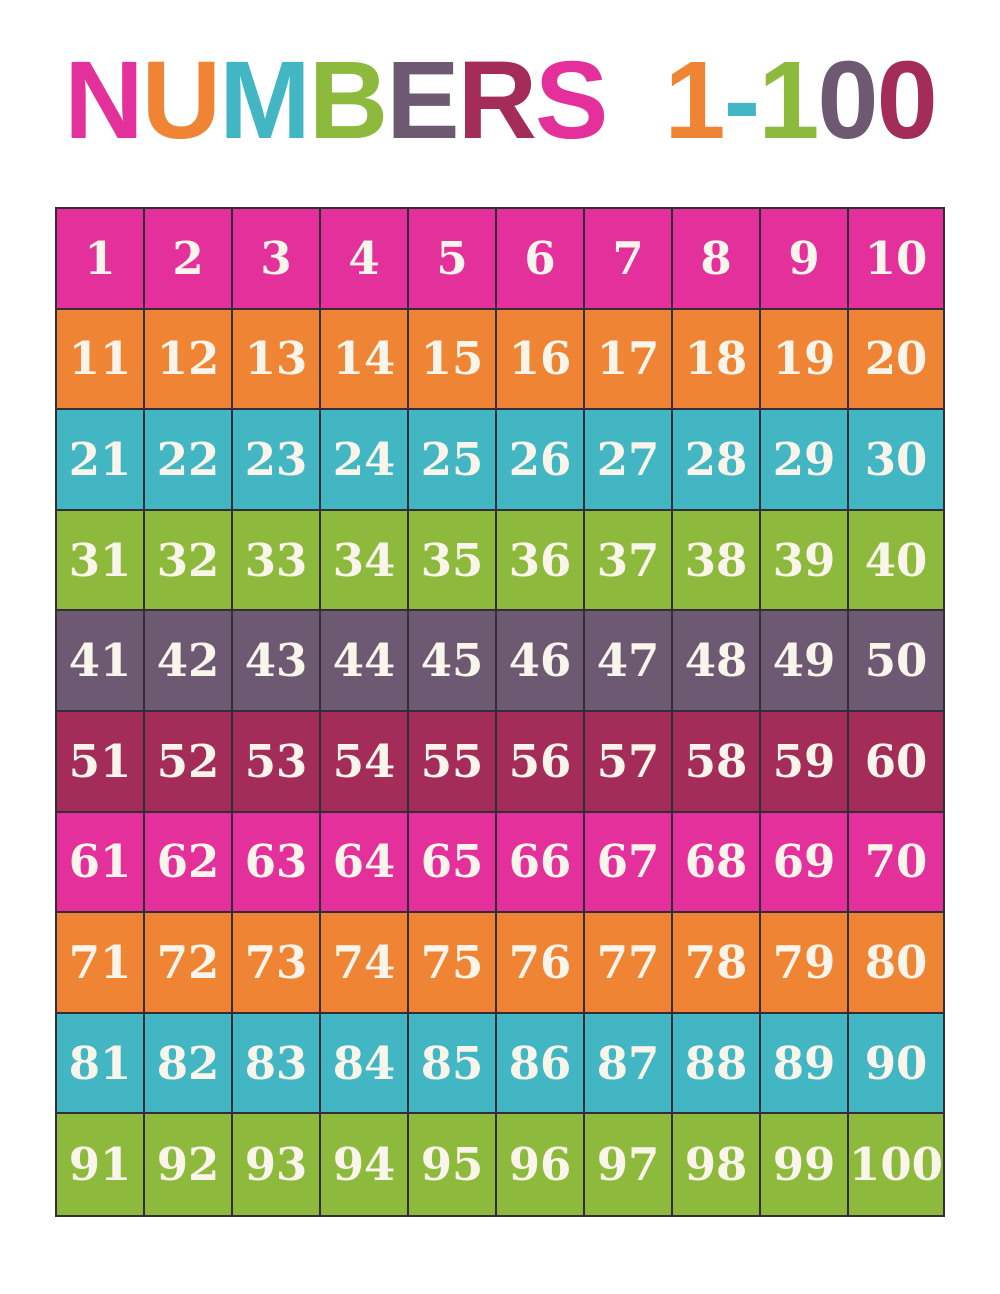  I want to click on number-cell: 95, so click(453, 1164).